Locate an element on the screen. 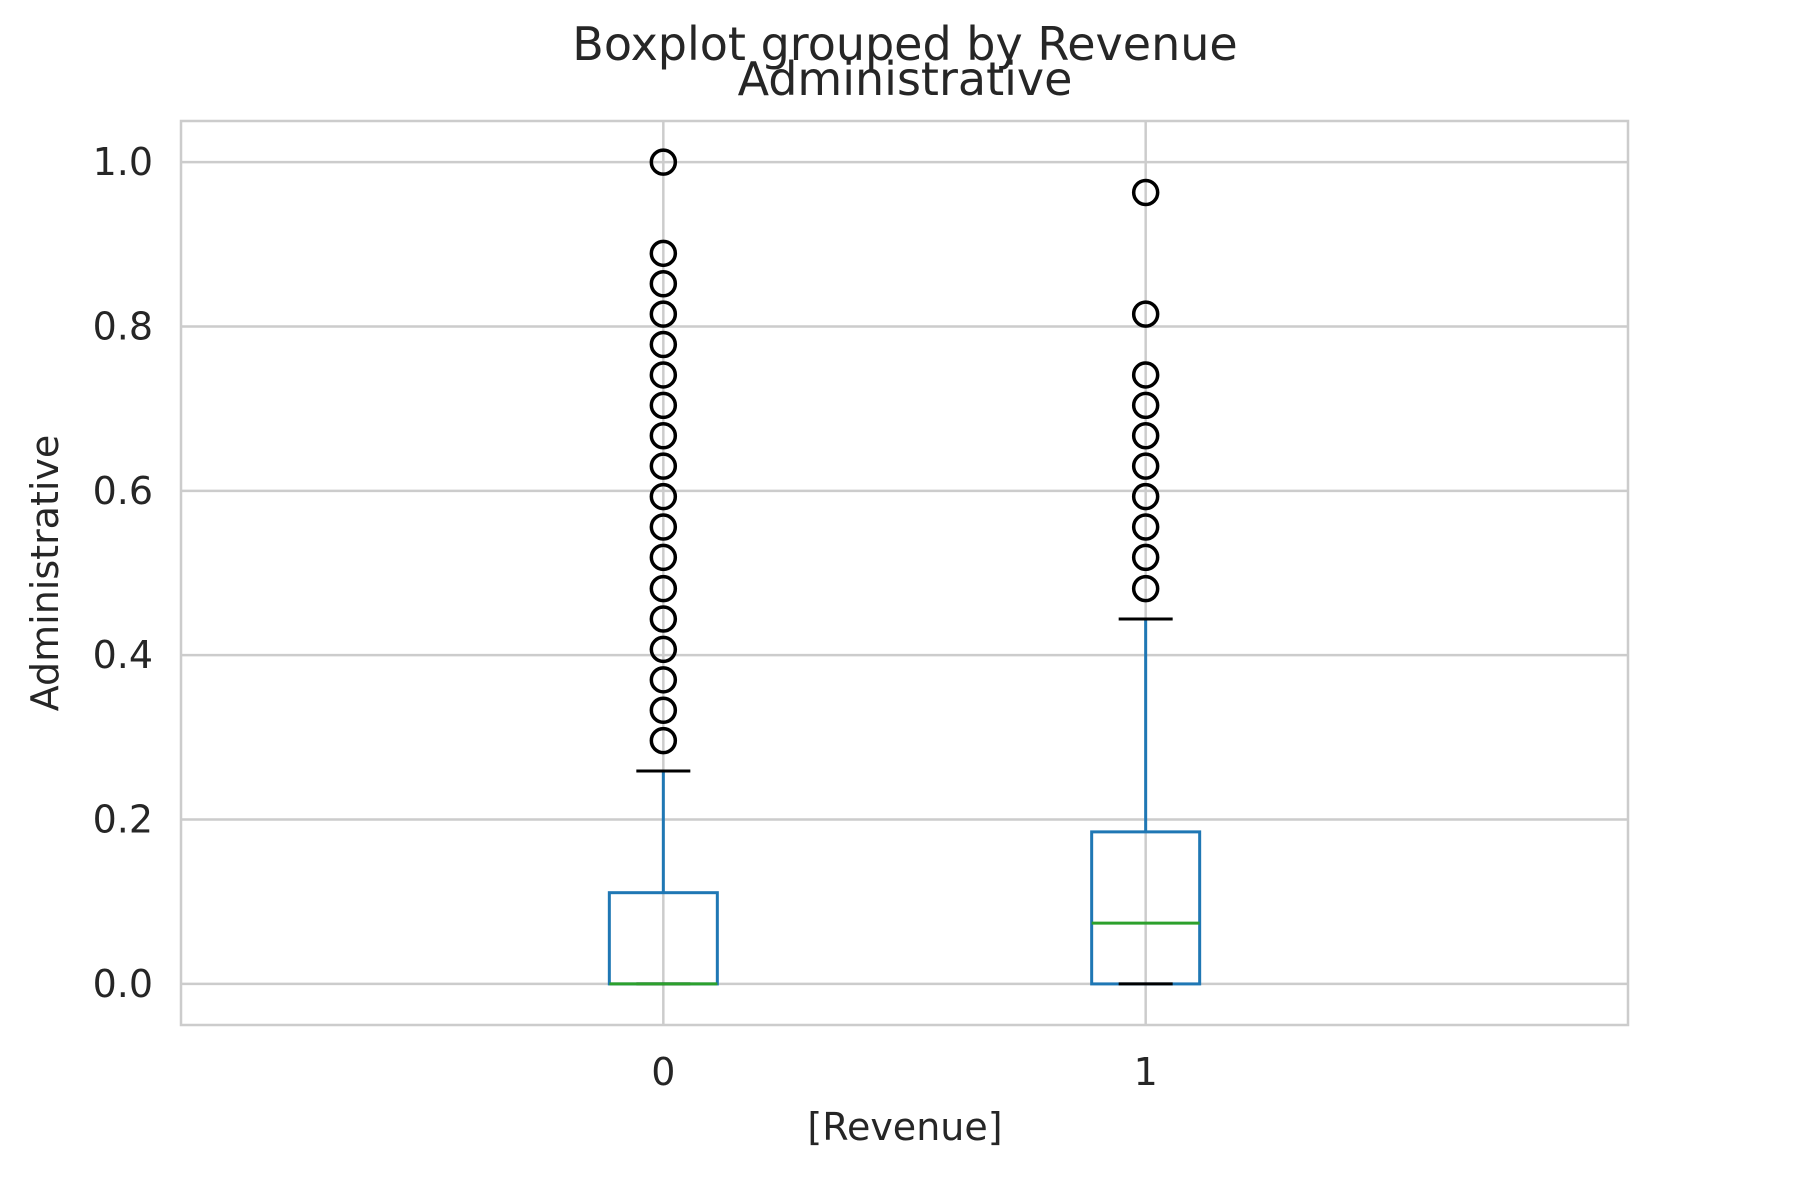 The height and width of the screenshot is (1200, 1800). y-tick-label: 1.0 is located at coordinates (123, 162).